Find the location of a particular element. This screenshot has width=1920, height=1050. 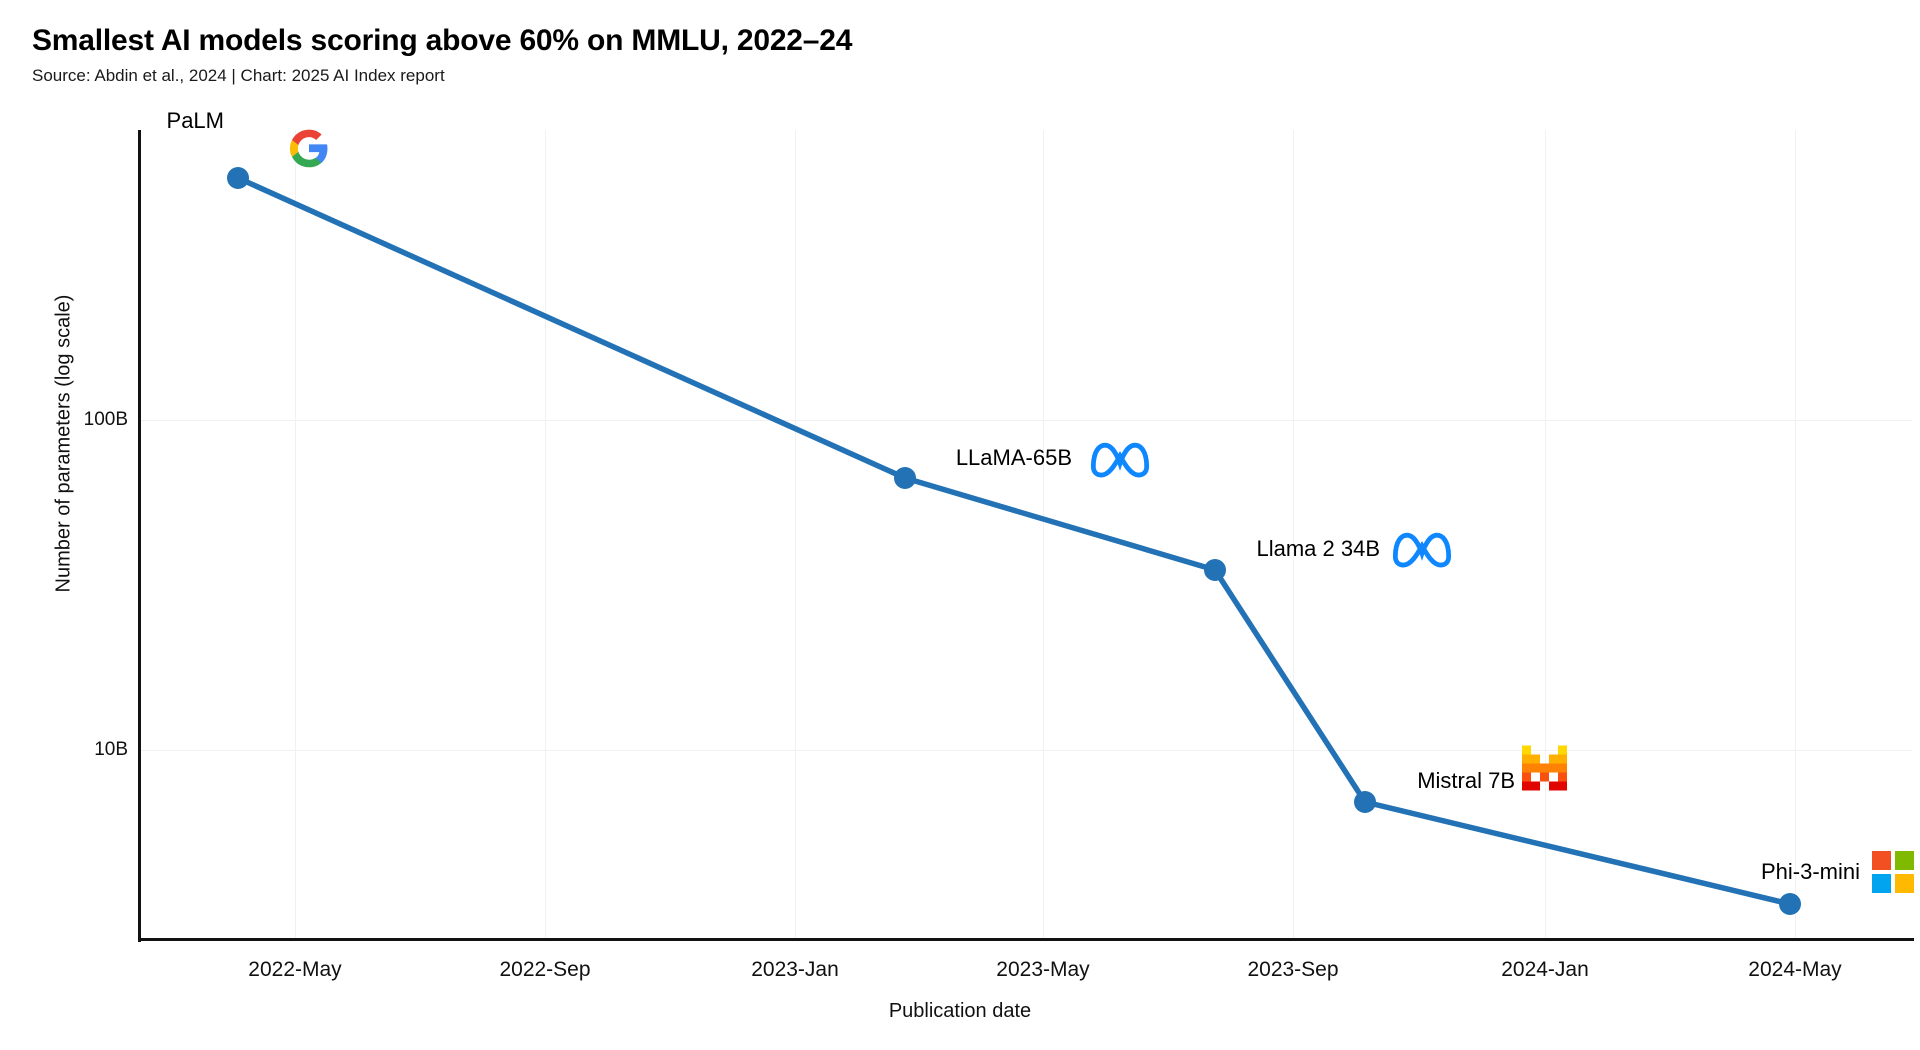

ms-square-yellow is located at coordinates (1904, 883).